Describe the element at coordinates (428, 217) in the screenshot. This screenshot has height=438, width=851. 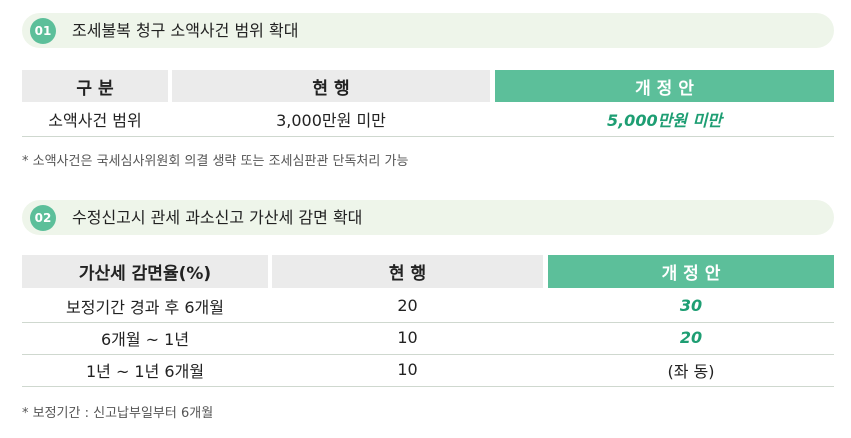
I see `section-header: 02 수정신고시 관세 과소신고 가산세 감면 확대` at that location.